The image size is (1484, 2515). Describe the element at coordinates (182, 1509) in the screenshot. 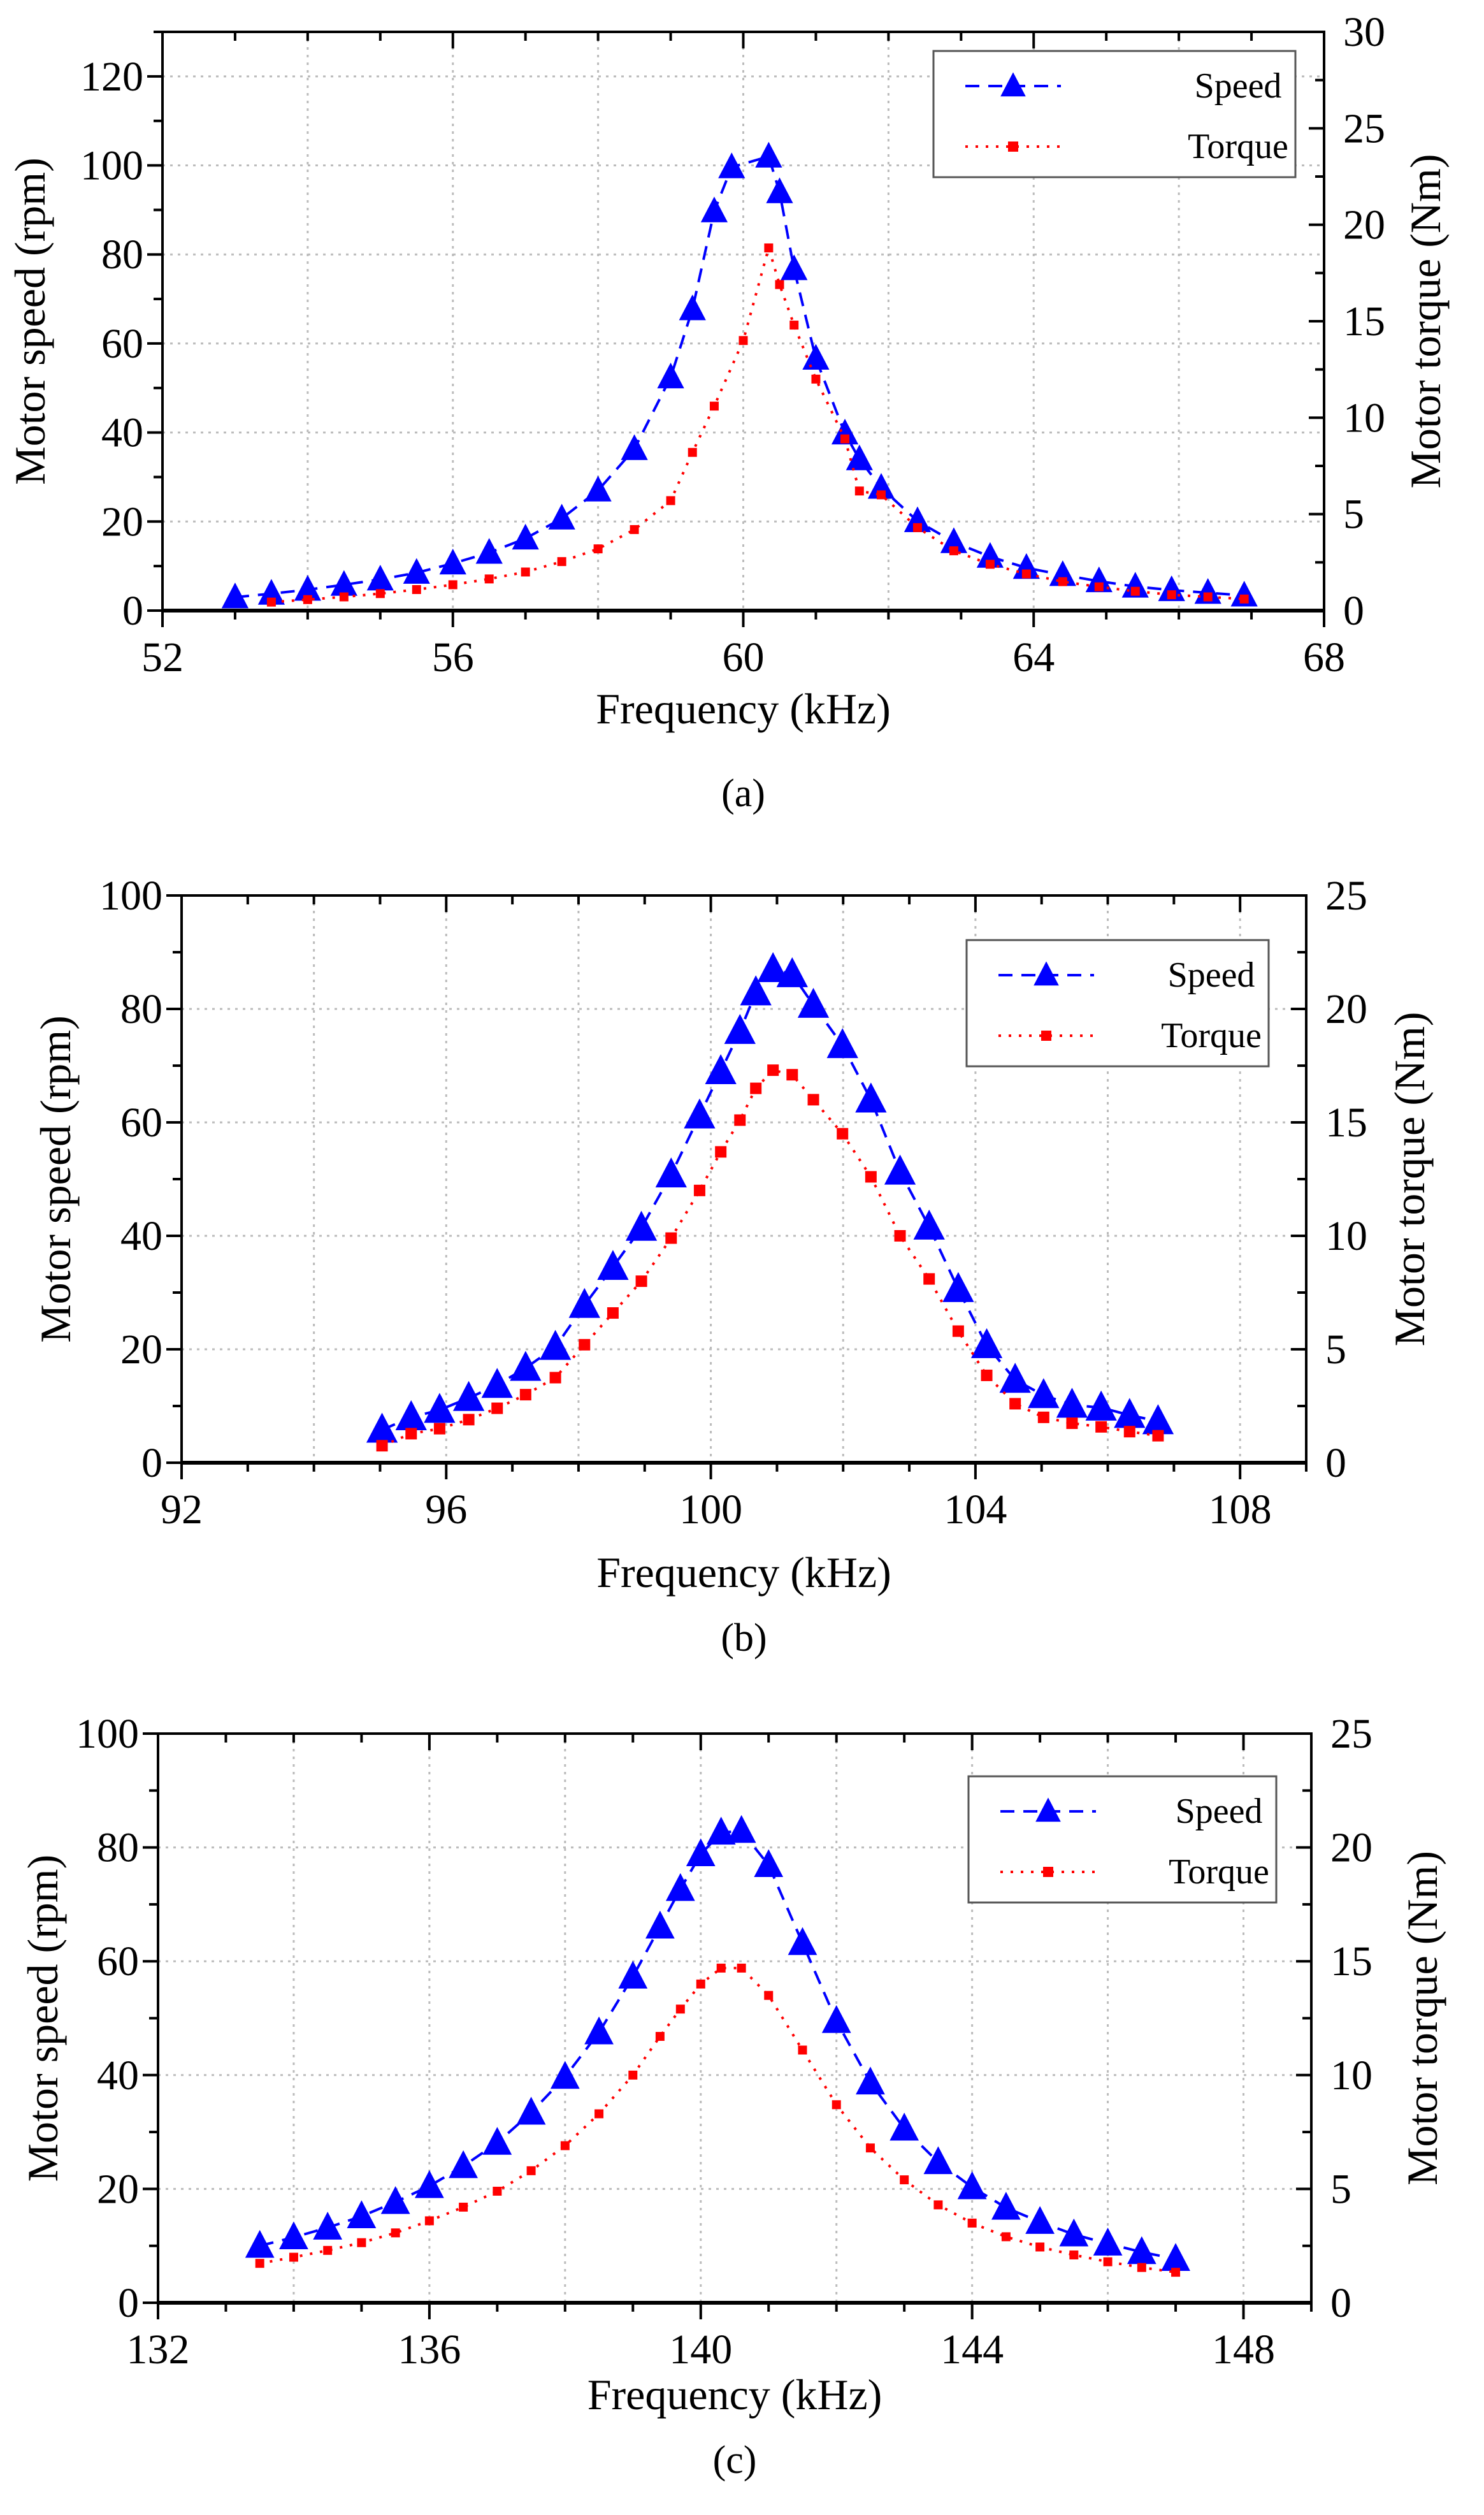

I see `x-tick-label: 92` at that location.